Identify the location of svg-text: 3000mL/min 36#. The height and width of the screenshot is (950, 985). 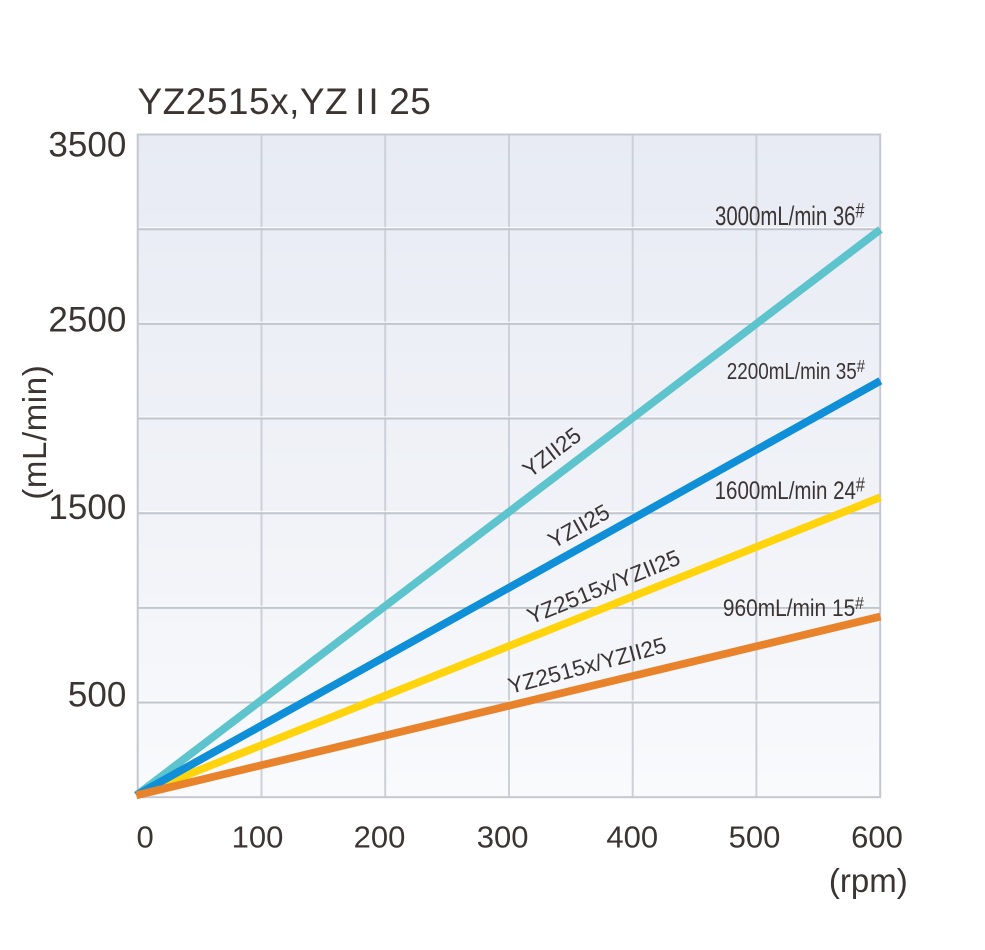
(790, 215).